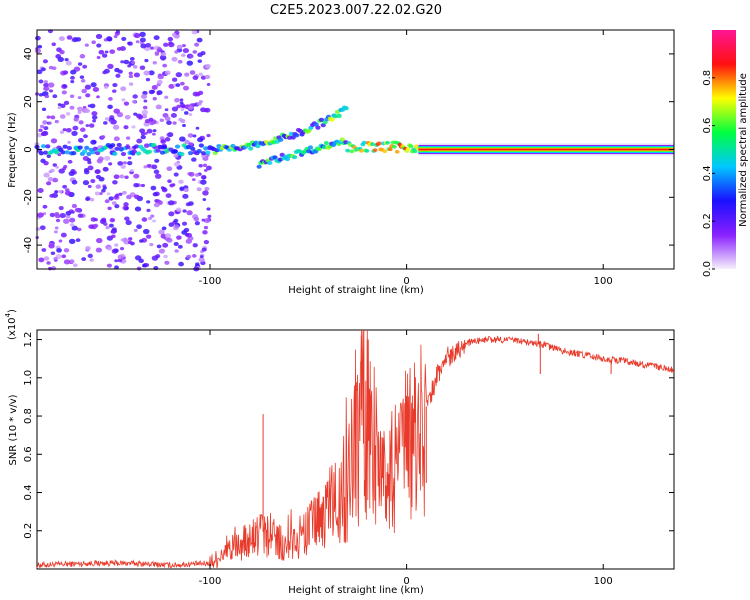 The width and height of the screenshot is (750, 600). I want to click on spectrogram-y-tick-label: 20, so click(28, 101).